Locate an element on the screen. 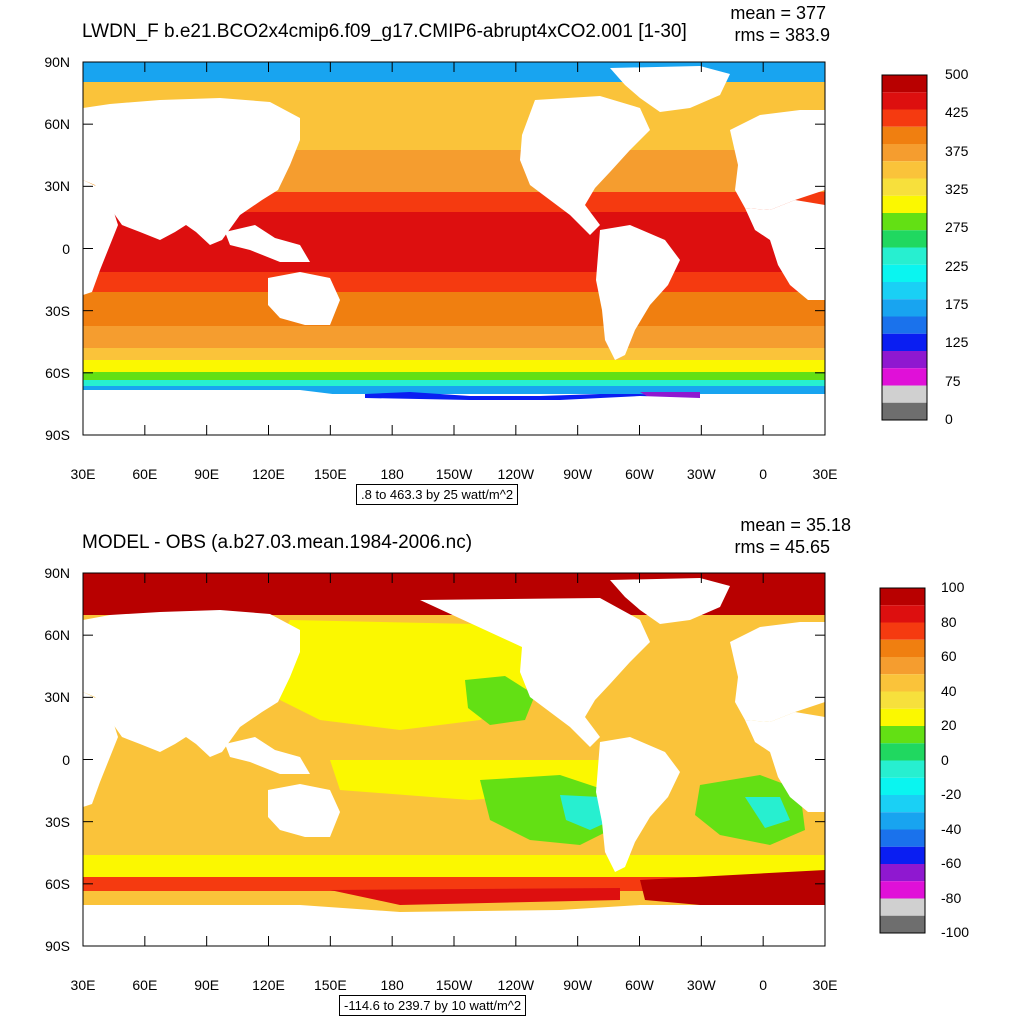  field-band-s55 is located at coordinates (454, 366).